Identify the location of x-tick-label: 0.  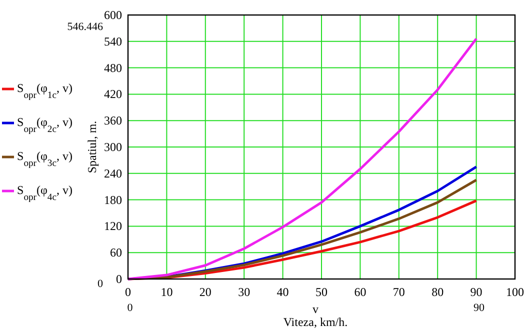
(128, 292).